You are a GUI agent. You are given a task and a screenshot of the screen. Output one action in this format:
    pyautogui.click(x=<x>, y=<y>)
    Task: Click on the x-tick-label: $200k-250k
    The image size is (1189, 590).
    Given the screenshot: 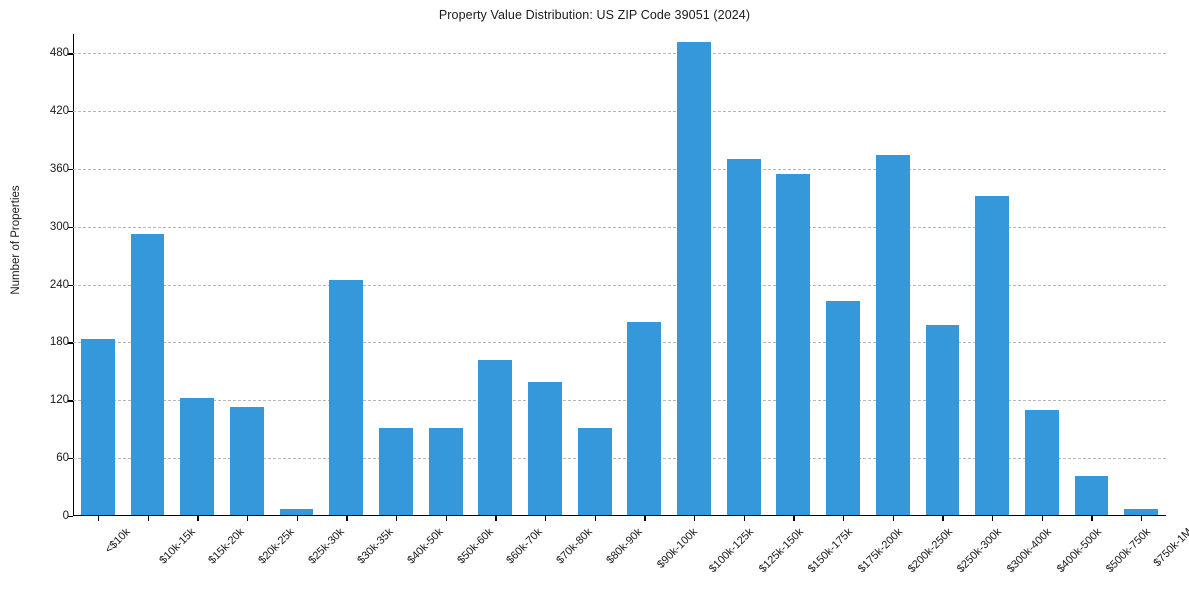 What is the action you would take?
    pyautogui.click(x=930, y=551)
    